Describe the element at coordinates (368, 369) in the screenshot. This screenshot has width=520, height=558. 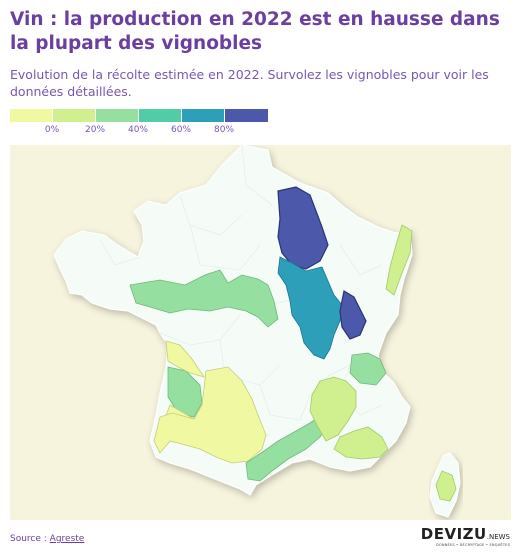
I see `region-savoie-bugey` at that location.